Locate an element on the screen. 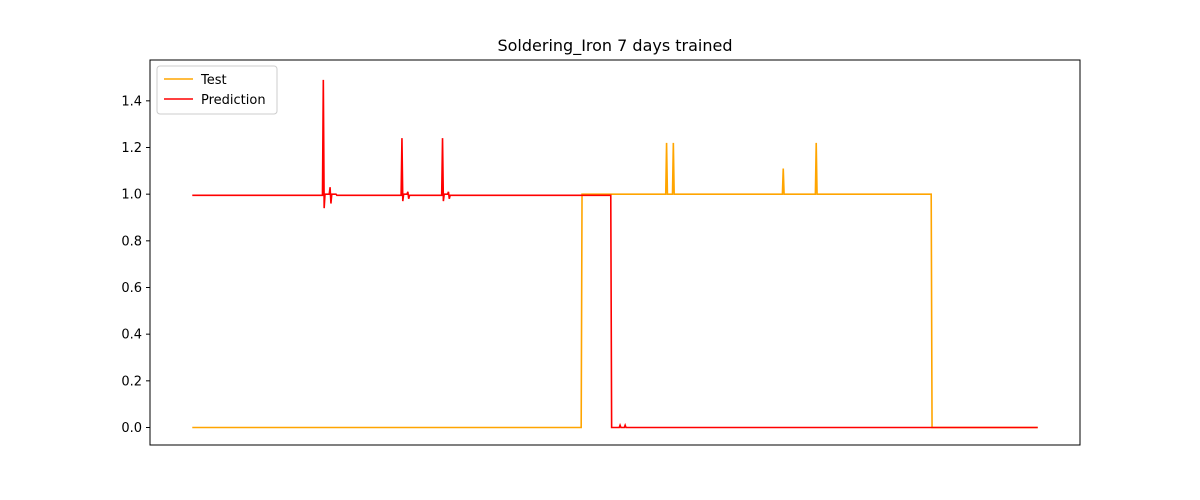 The width and height of the screenshot is (1200, 500). chart-title: Soldering_Iron 7 days trained is located at coordinates (614, 46).